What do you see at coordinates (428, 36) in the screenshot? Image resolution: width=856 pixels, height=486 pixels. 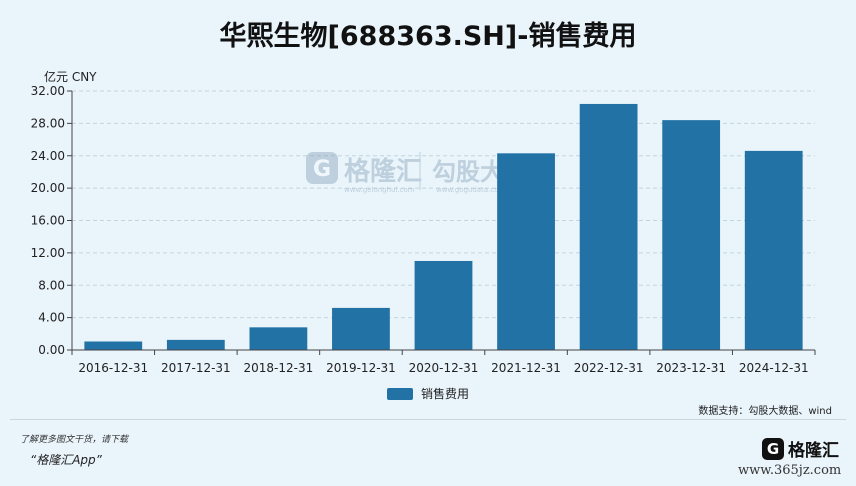 I see `chart-title: 华熙生物[688363.SH]-销售费用` at bounding box center [428, 36].